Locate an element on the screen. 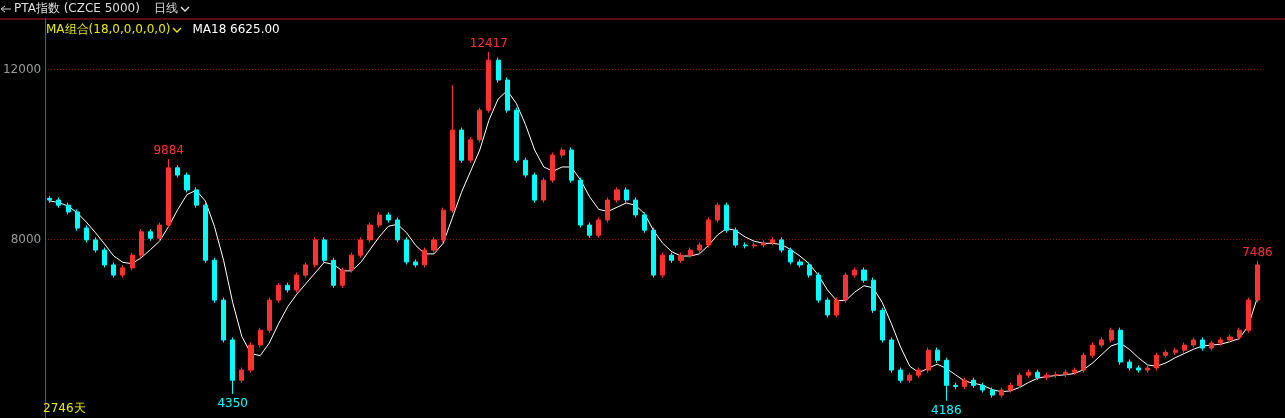  text: MA18 6625.00 is located at coordinates (236, 29).